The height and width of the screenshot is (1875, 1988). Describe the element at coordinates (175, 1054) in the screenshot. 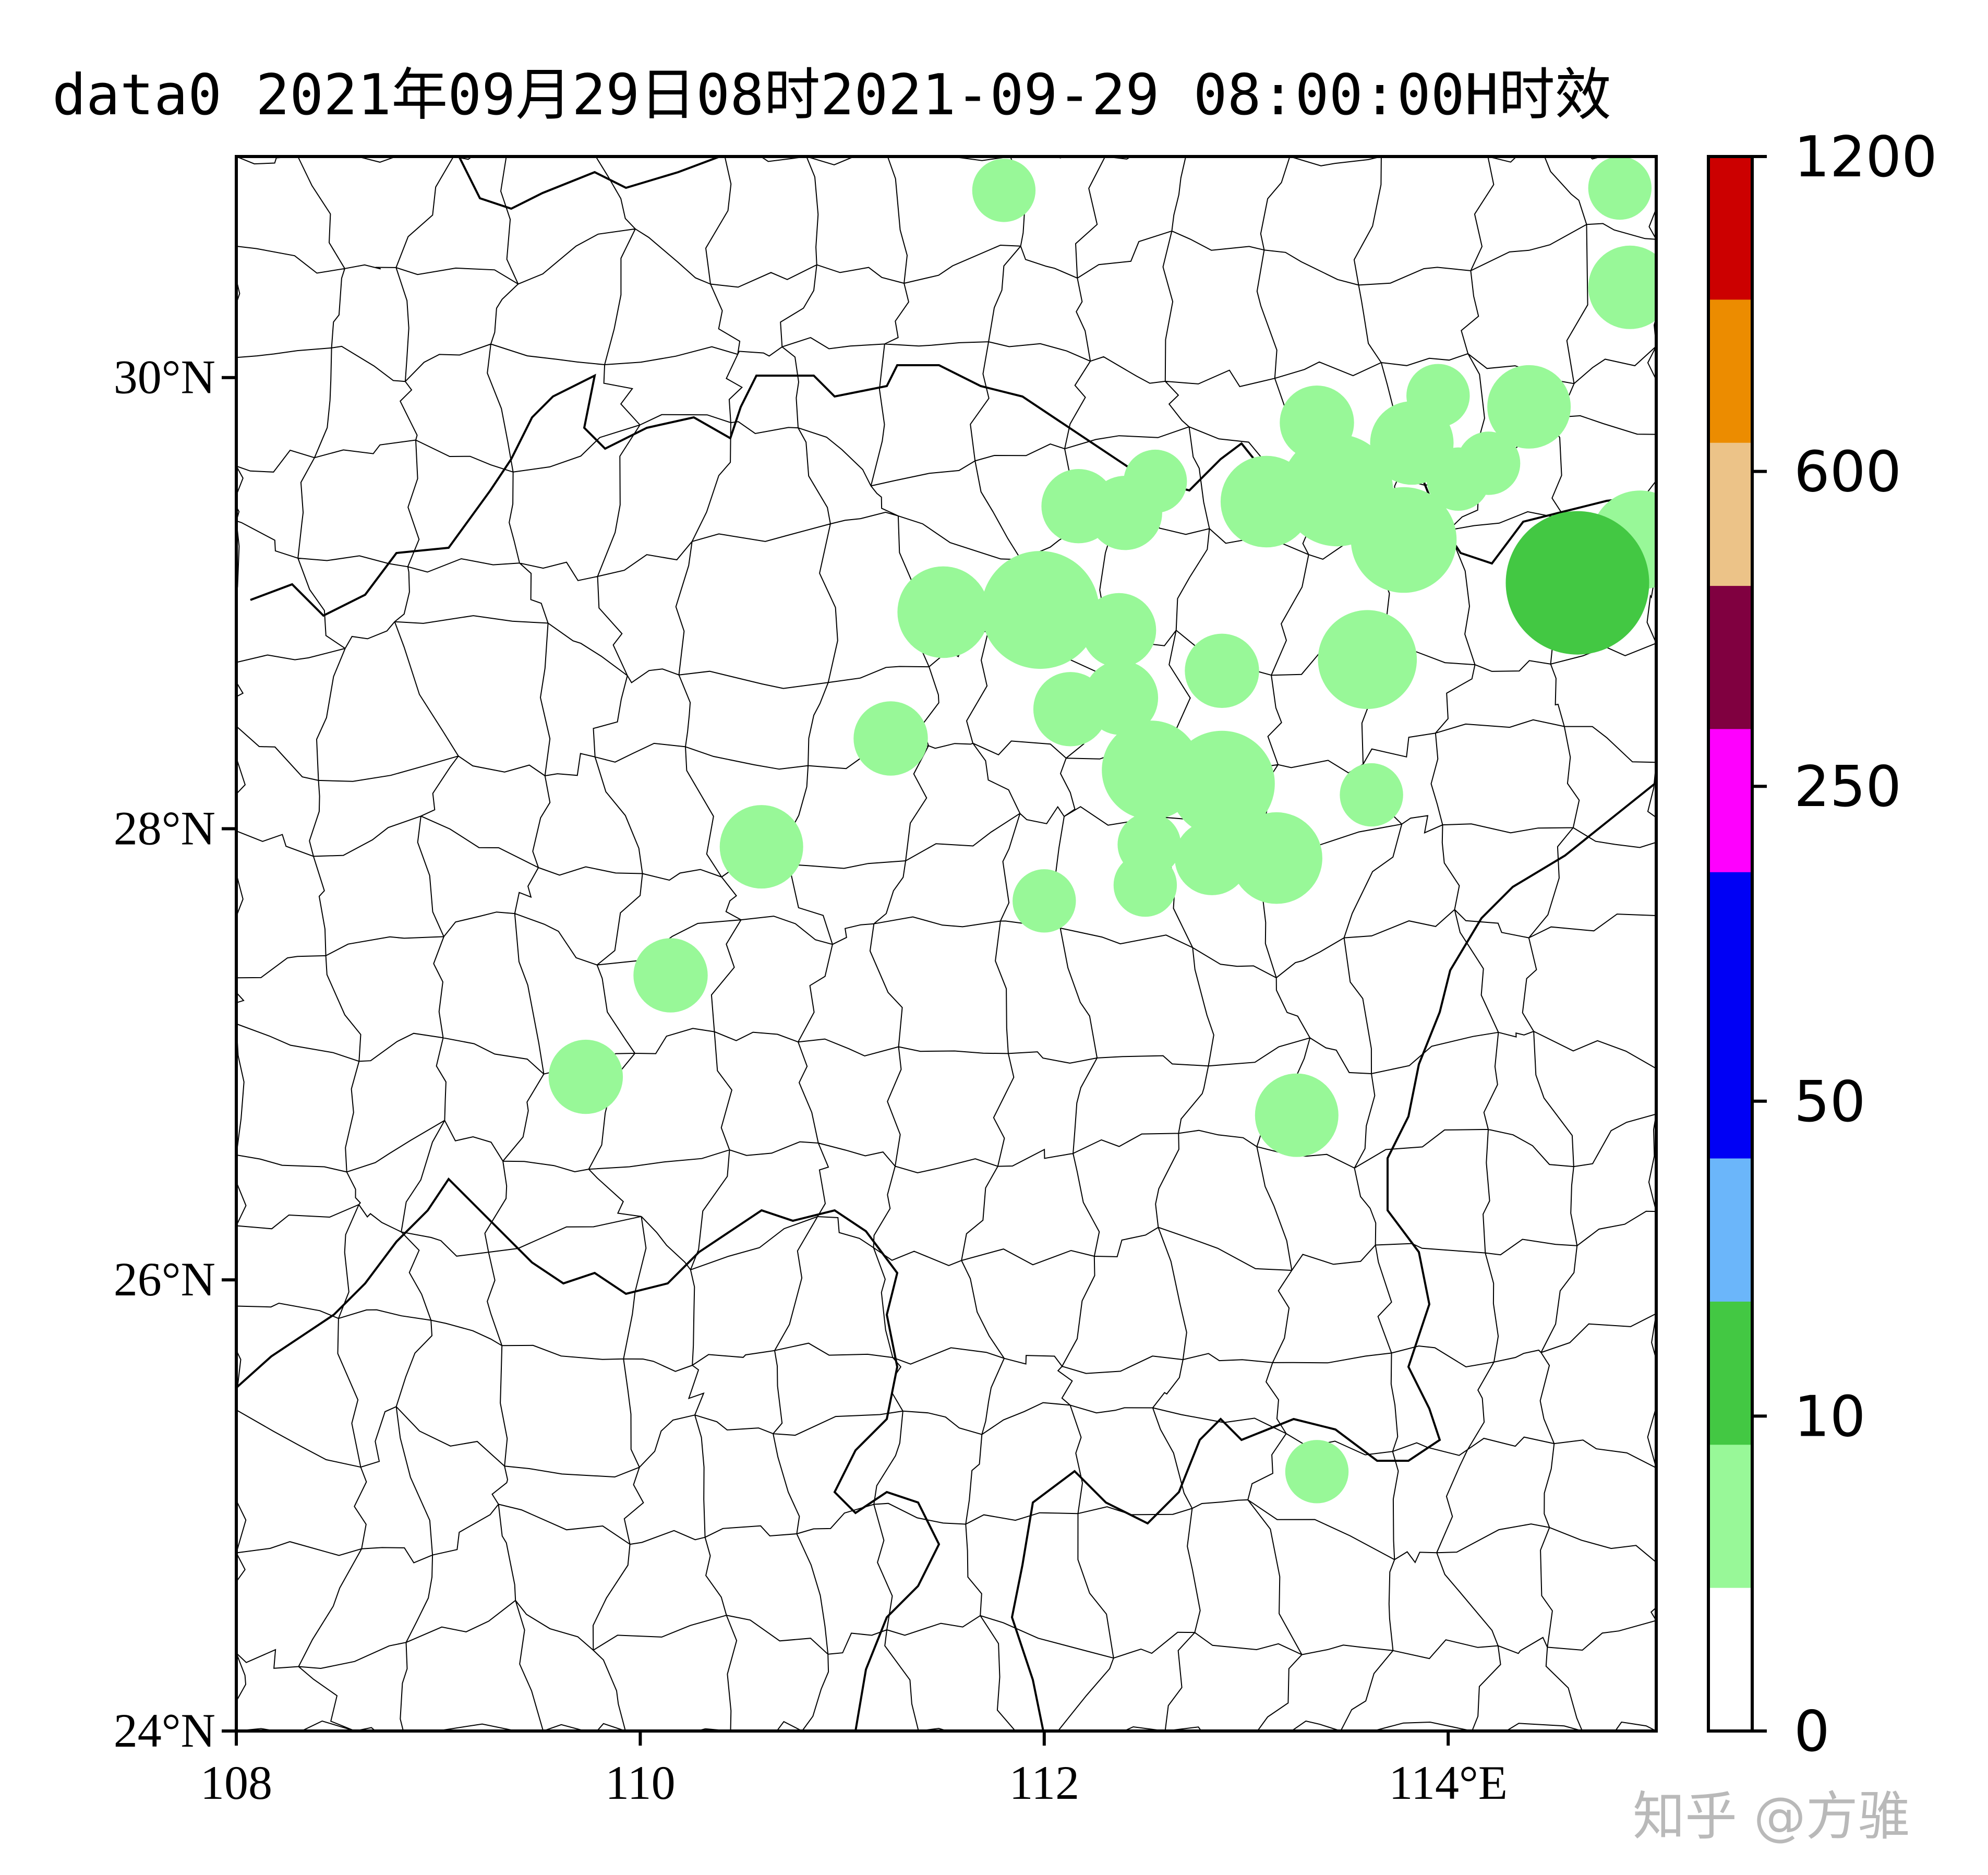

I see `latitude-axis: 24°N 26°N 28°N 30°N` at that location.